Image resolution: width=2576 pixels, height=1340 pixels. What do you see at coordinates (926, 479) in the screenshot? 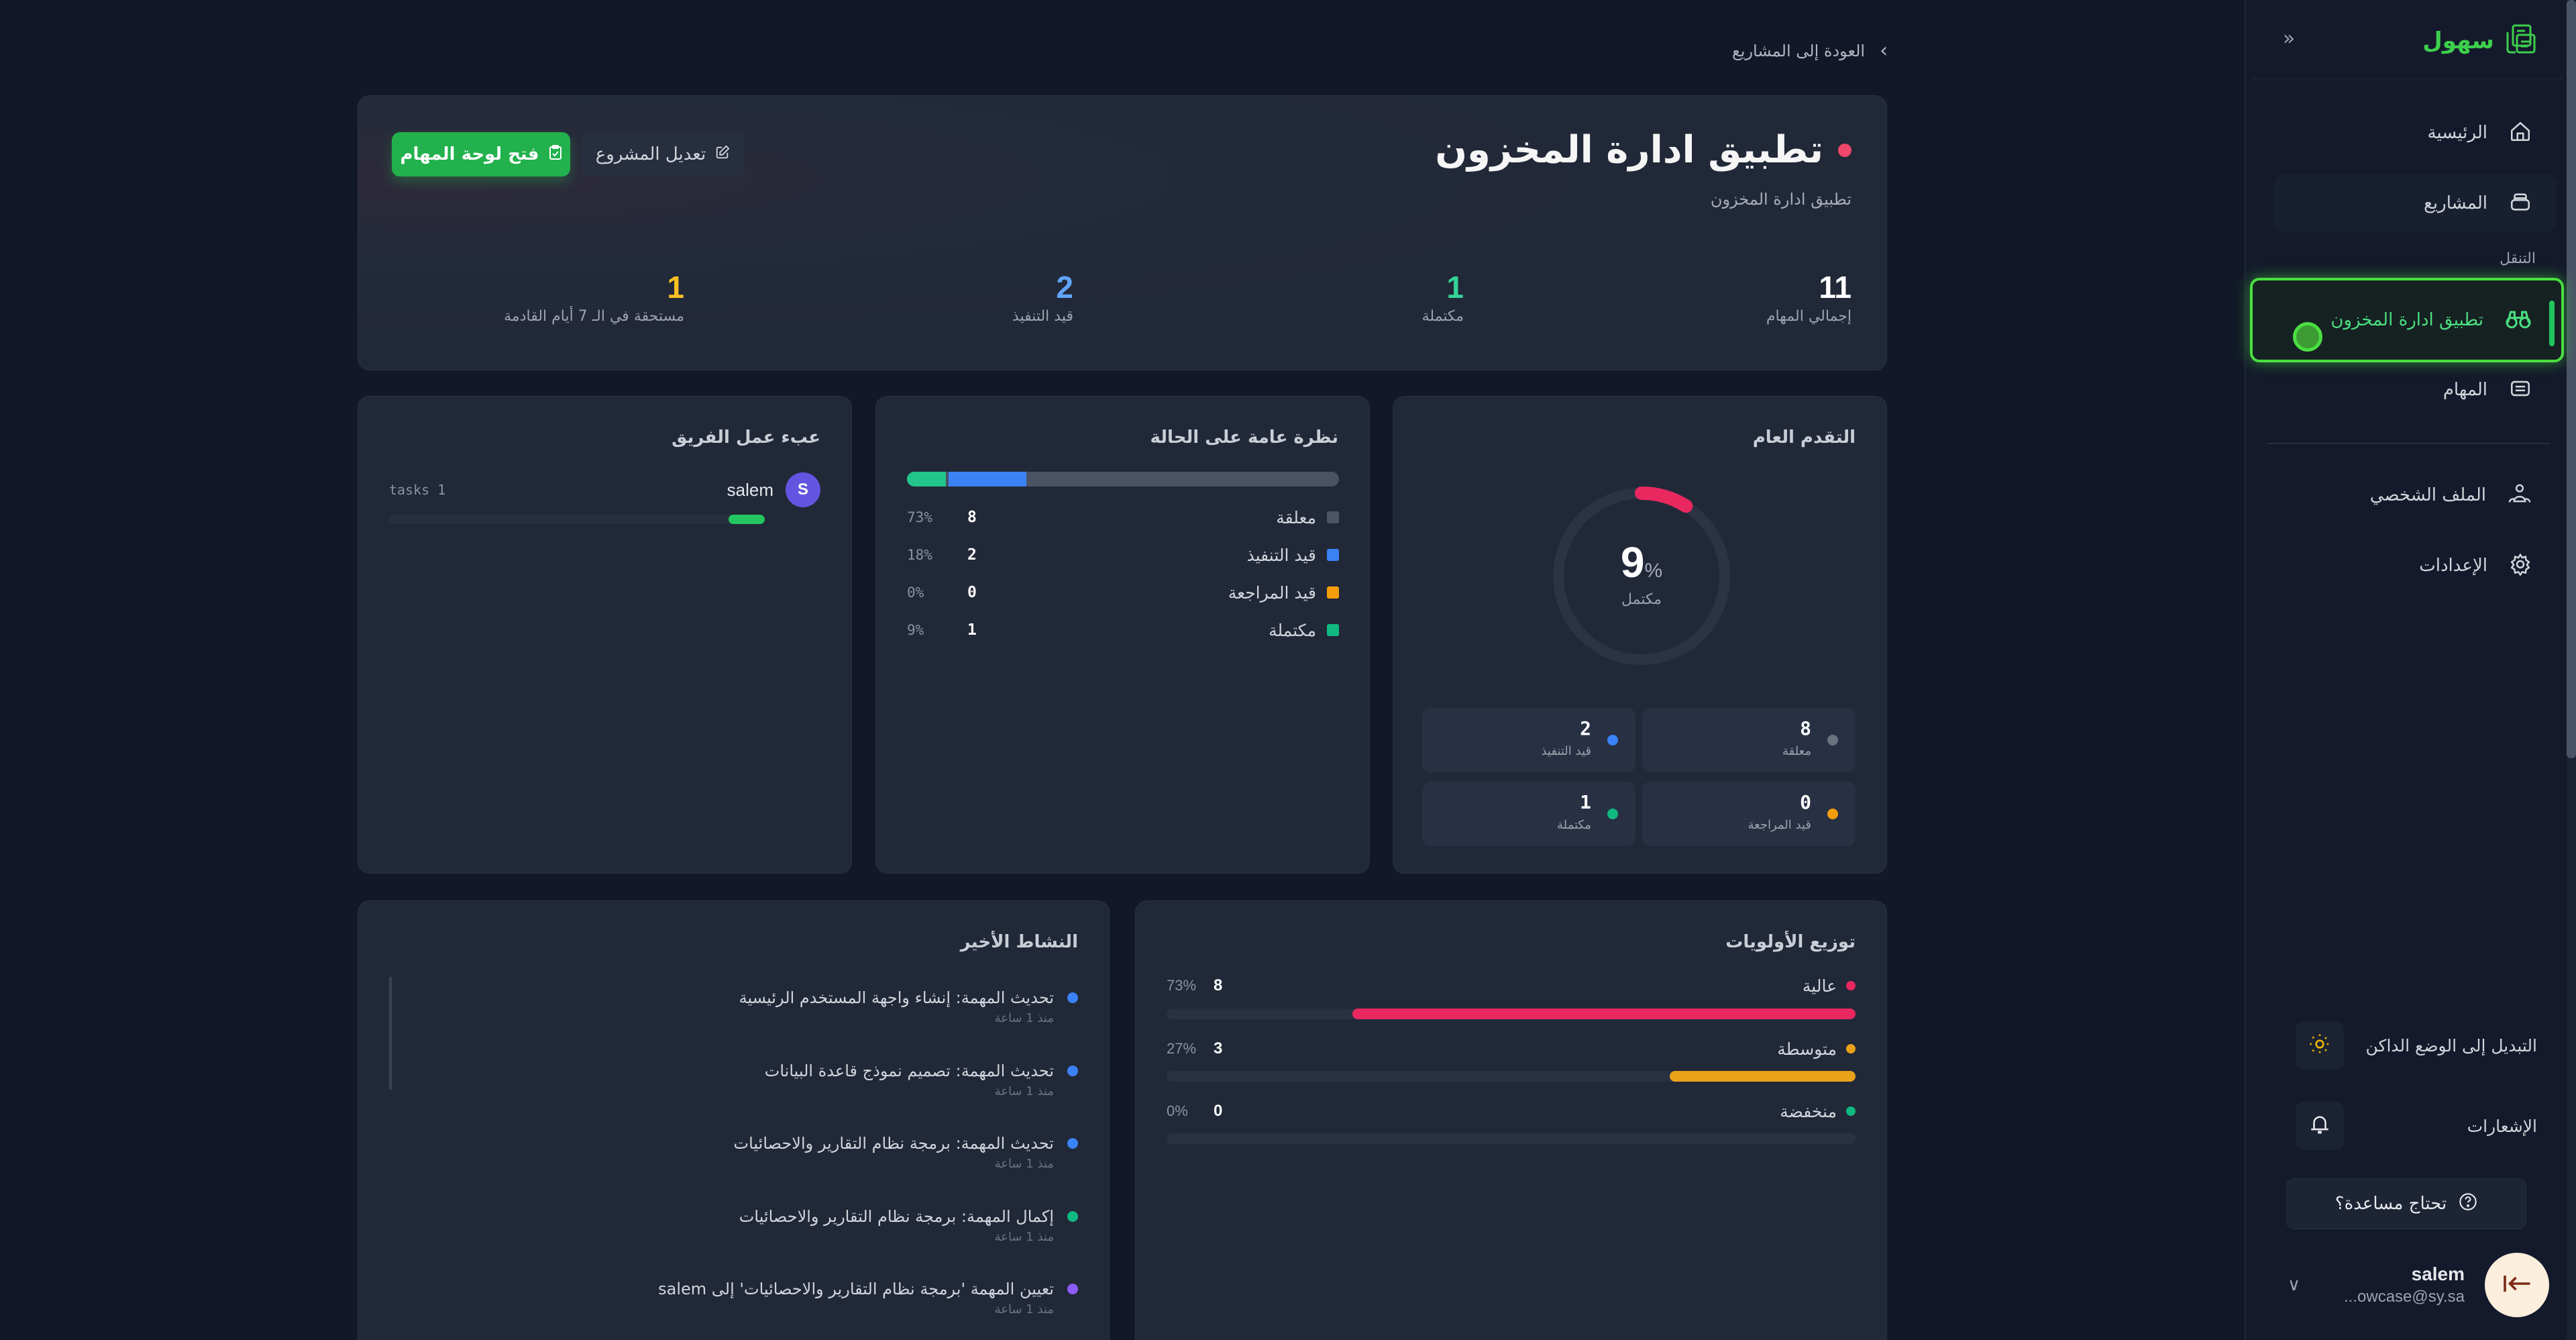
I see `bar-segment-completed` at bounding box center [926, 479].